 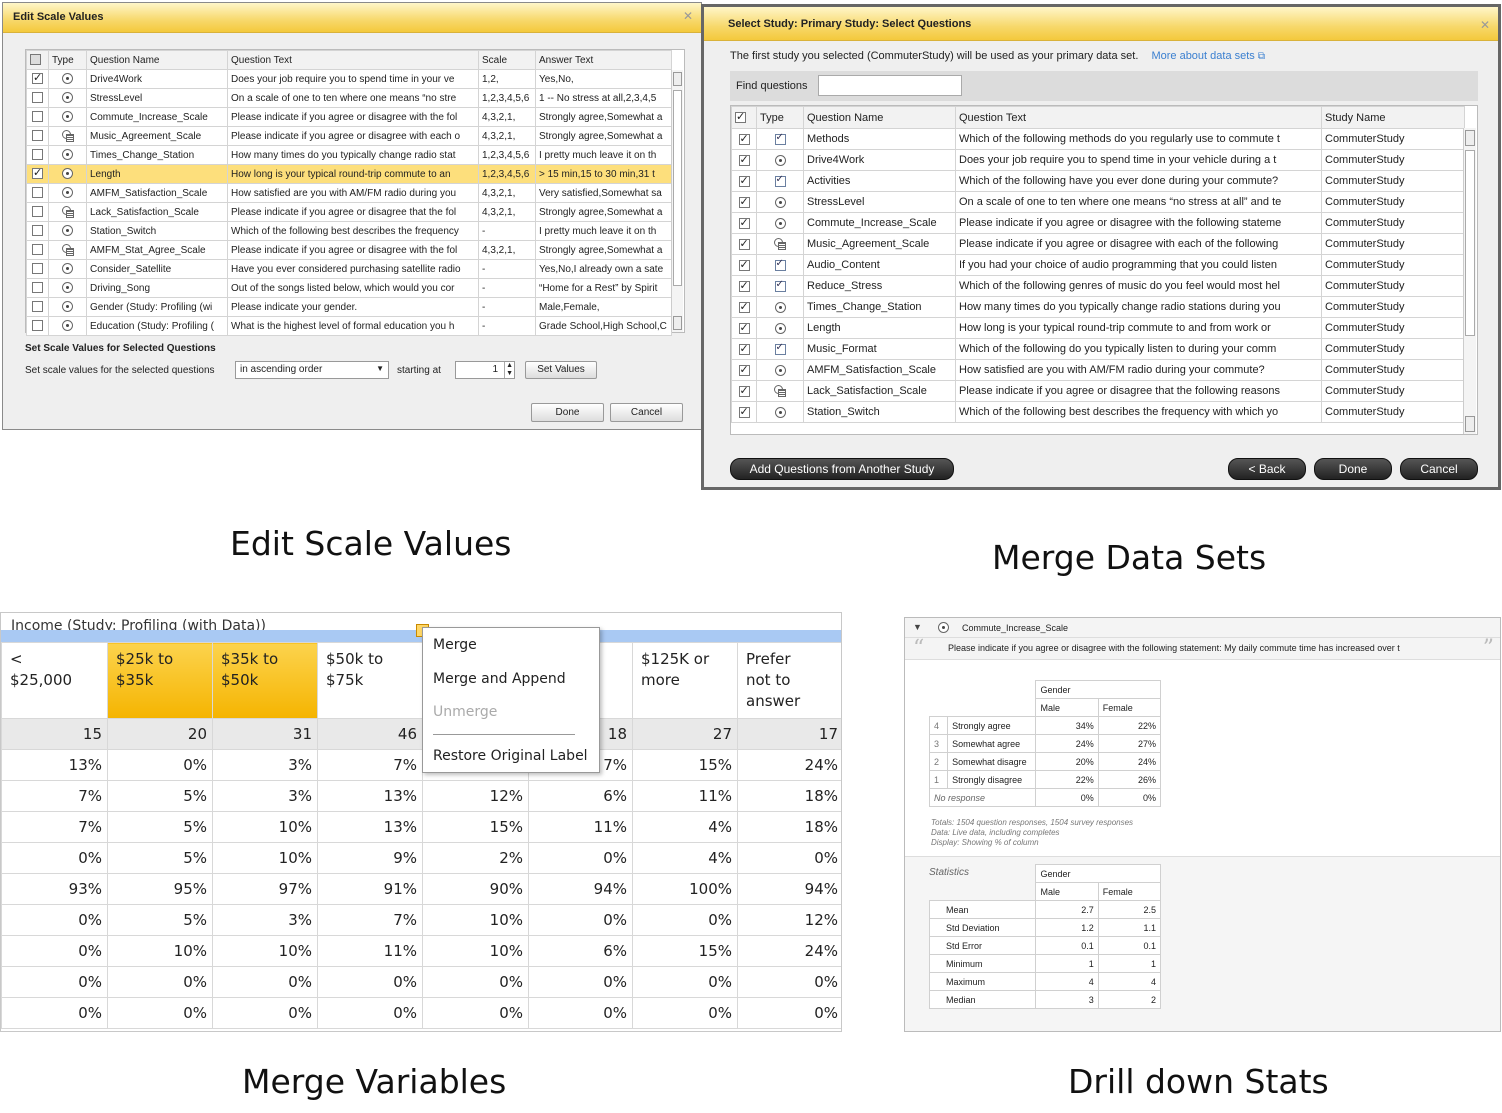 What do you see at coordinates (1393, 117) in the screenshot?
I see `col-study-name: Study Name` at bounding box center [1393, 117].